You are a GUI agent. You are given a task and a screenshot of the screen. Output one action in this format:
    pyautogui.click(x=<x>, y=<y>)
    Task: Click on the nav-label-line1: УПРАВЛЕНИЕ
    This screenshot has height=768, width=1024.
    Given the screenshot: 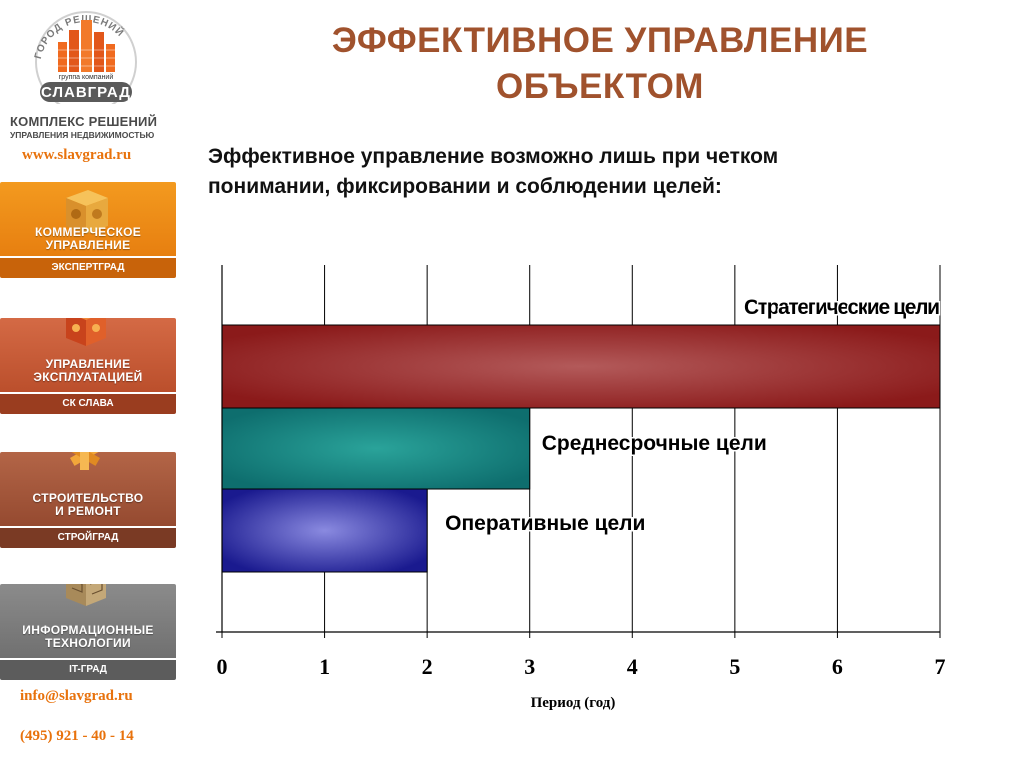 What is the action you would take?
    pyautogui.click(x=88, y=364)
    